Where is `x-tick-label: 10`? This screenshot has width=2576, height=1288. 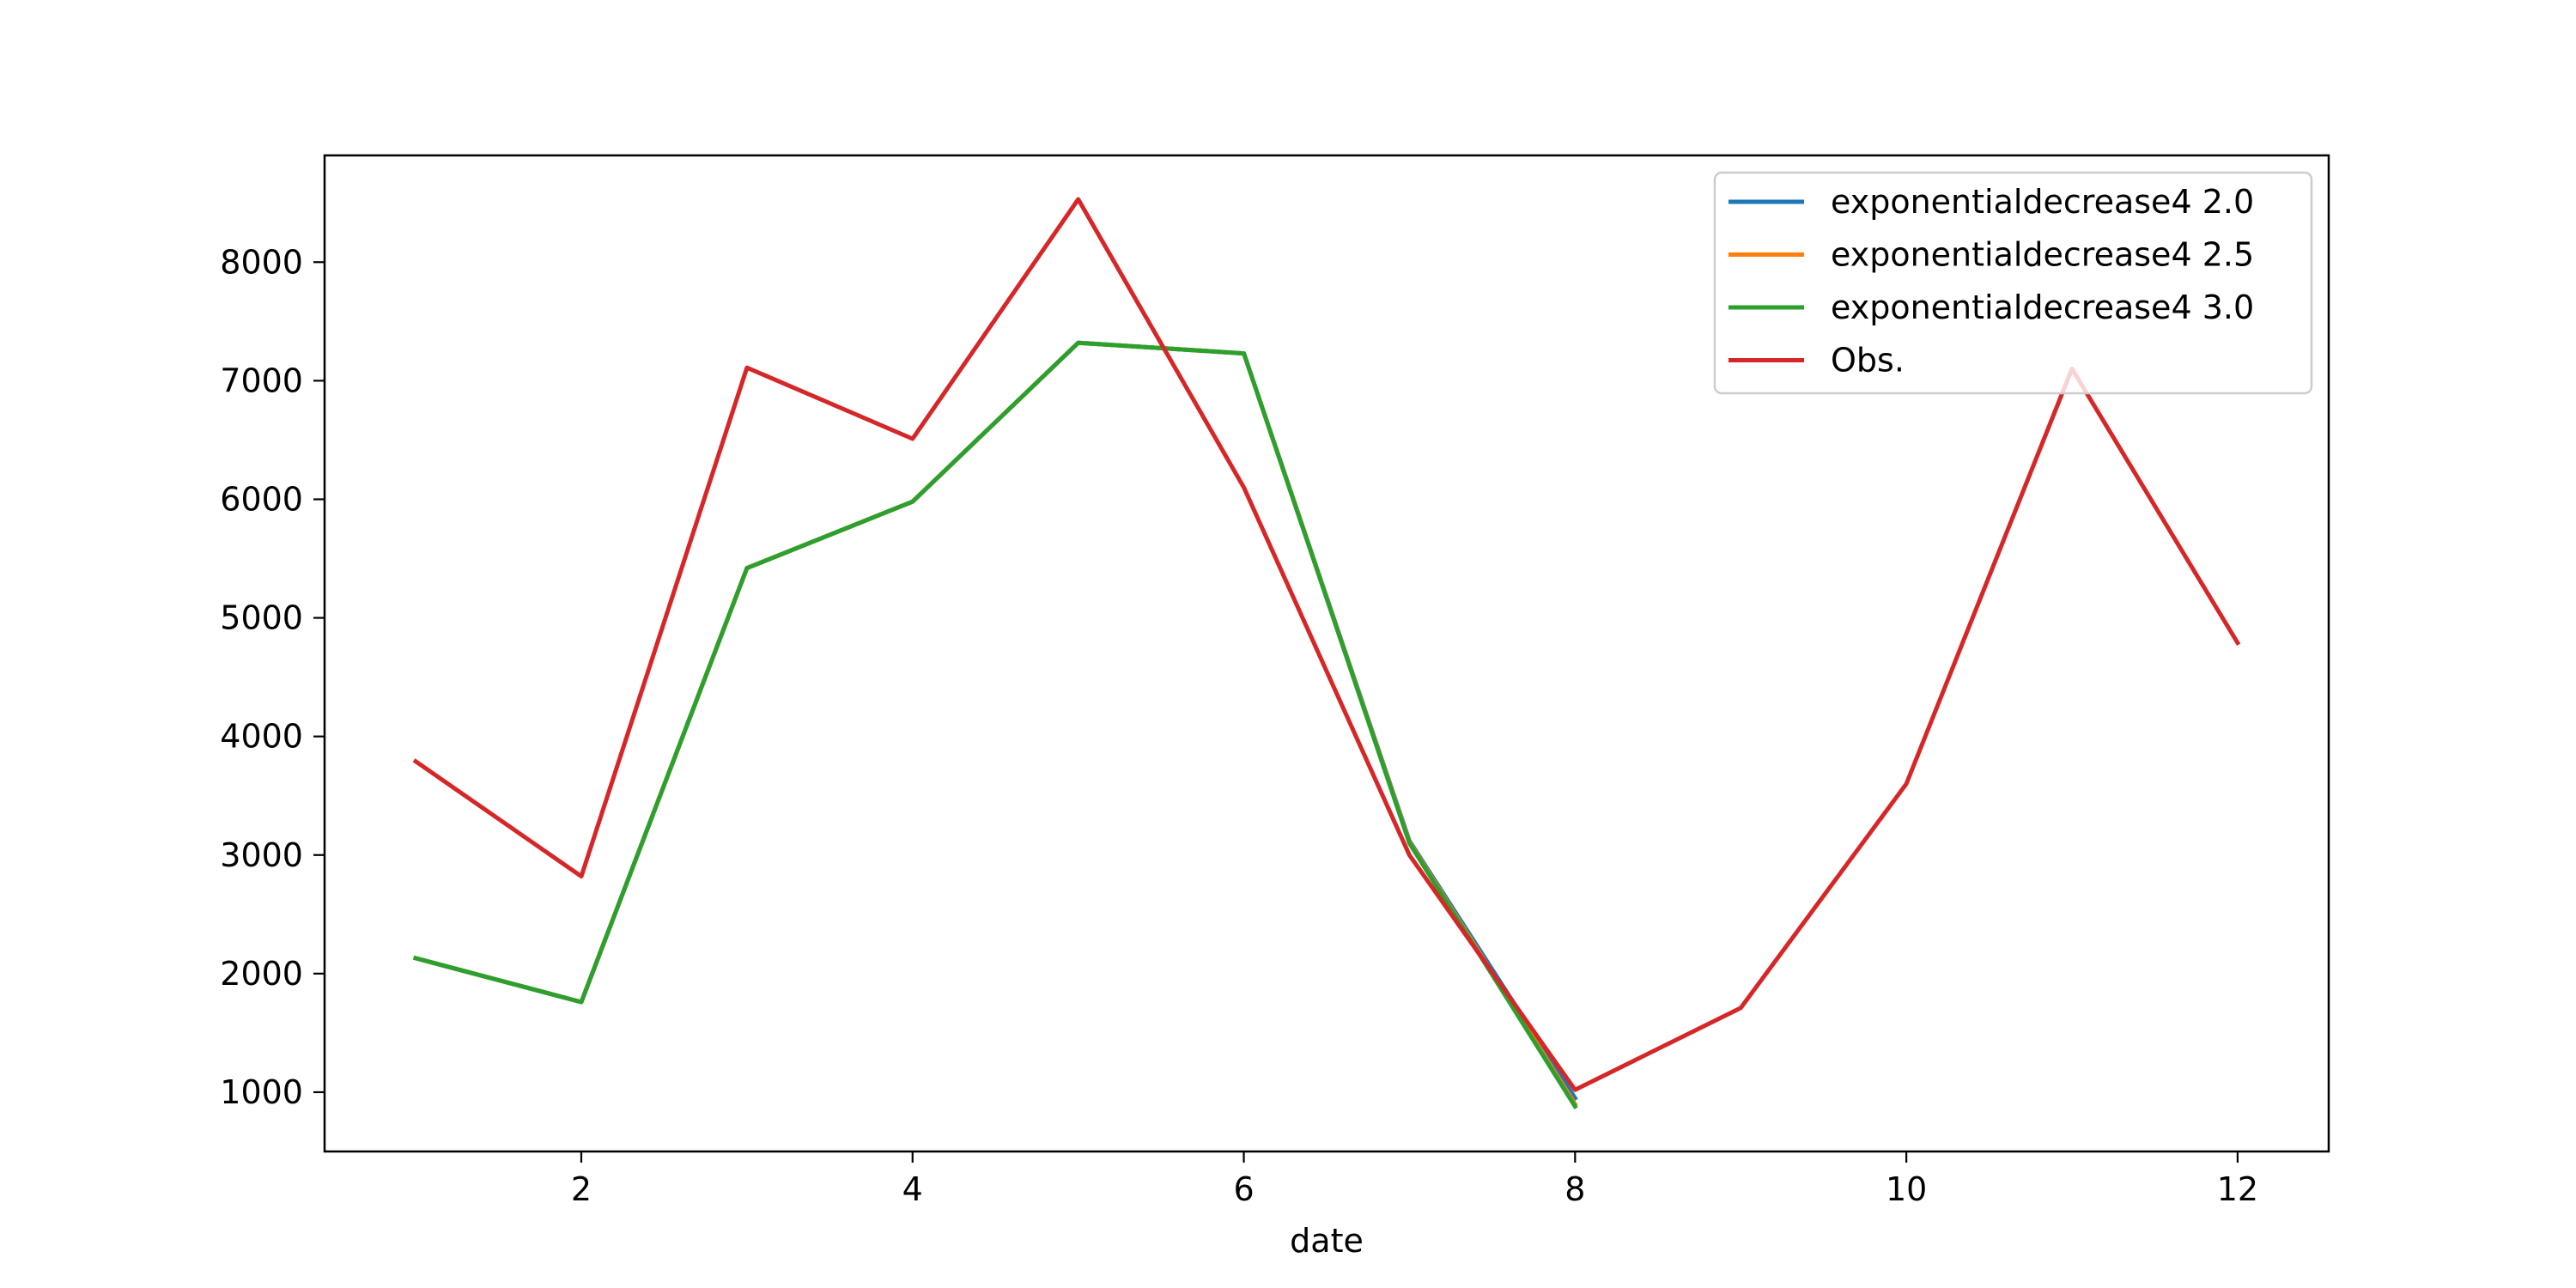 x-tick-label: 10 is located at coordinates (1907, 1189).